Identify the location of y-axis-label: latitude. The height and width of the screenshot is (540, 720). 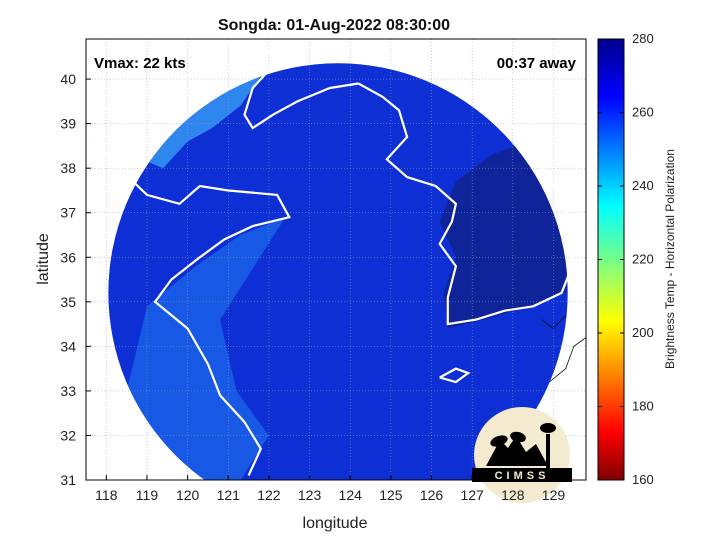
(43, 259).